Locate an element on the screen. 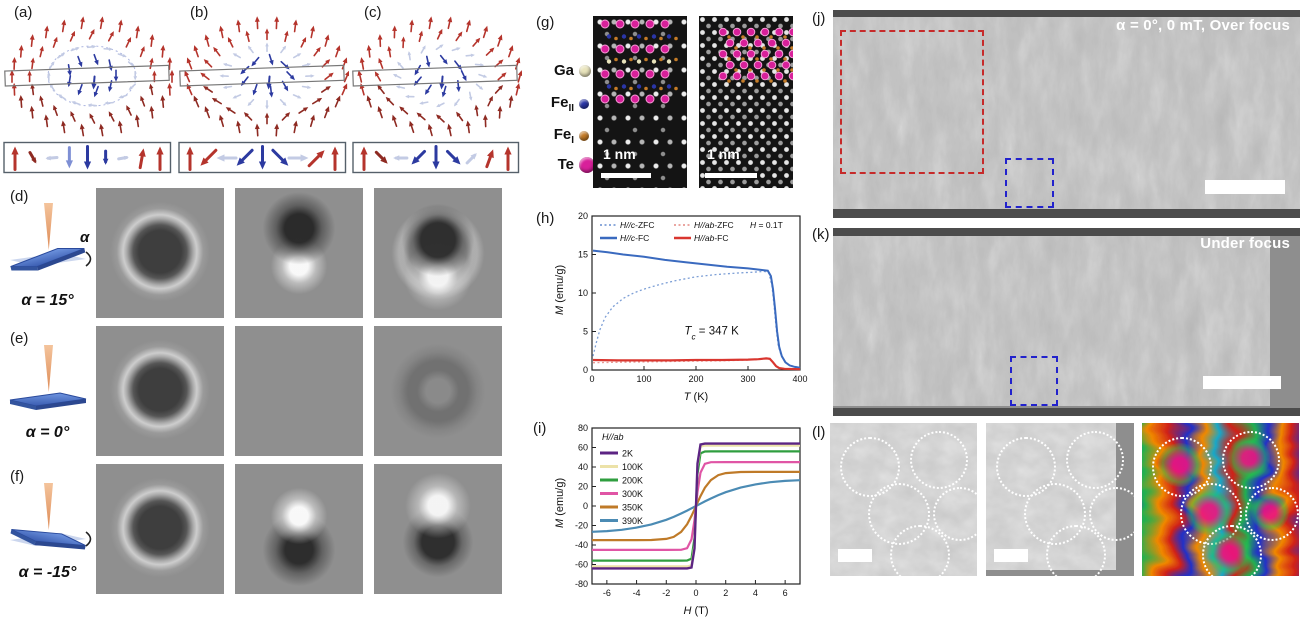 The height and width of the screenshot is (620, 1304). panel-label-g: (g) is located at coordinates (545, 22).